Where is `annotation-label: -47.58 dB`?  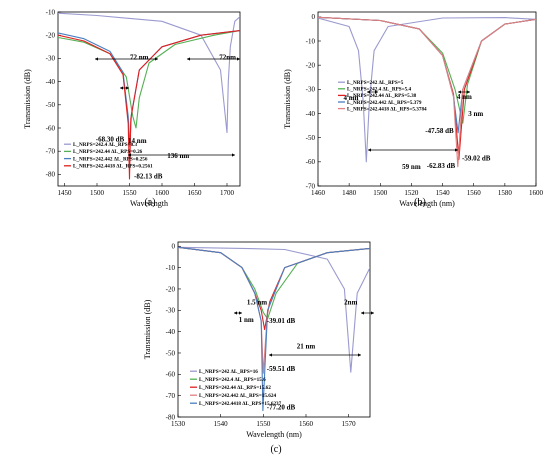 annotation-label: -47.58 dB is located at coordinates (439, 131).